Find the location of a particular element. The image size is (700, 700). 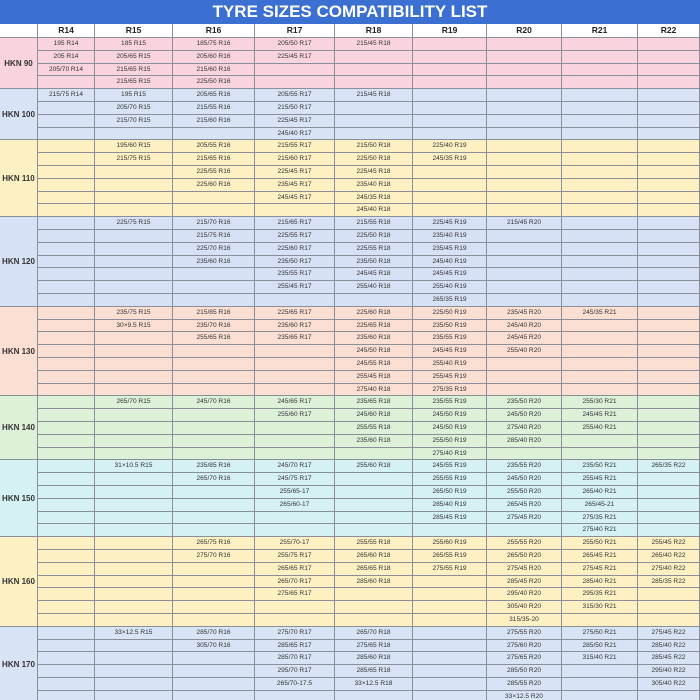

tyre-size: 245/45 R20 is located at coordinates (524, 339).